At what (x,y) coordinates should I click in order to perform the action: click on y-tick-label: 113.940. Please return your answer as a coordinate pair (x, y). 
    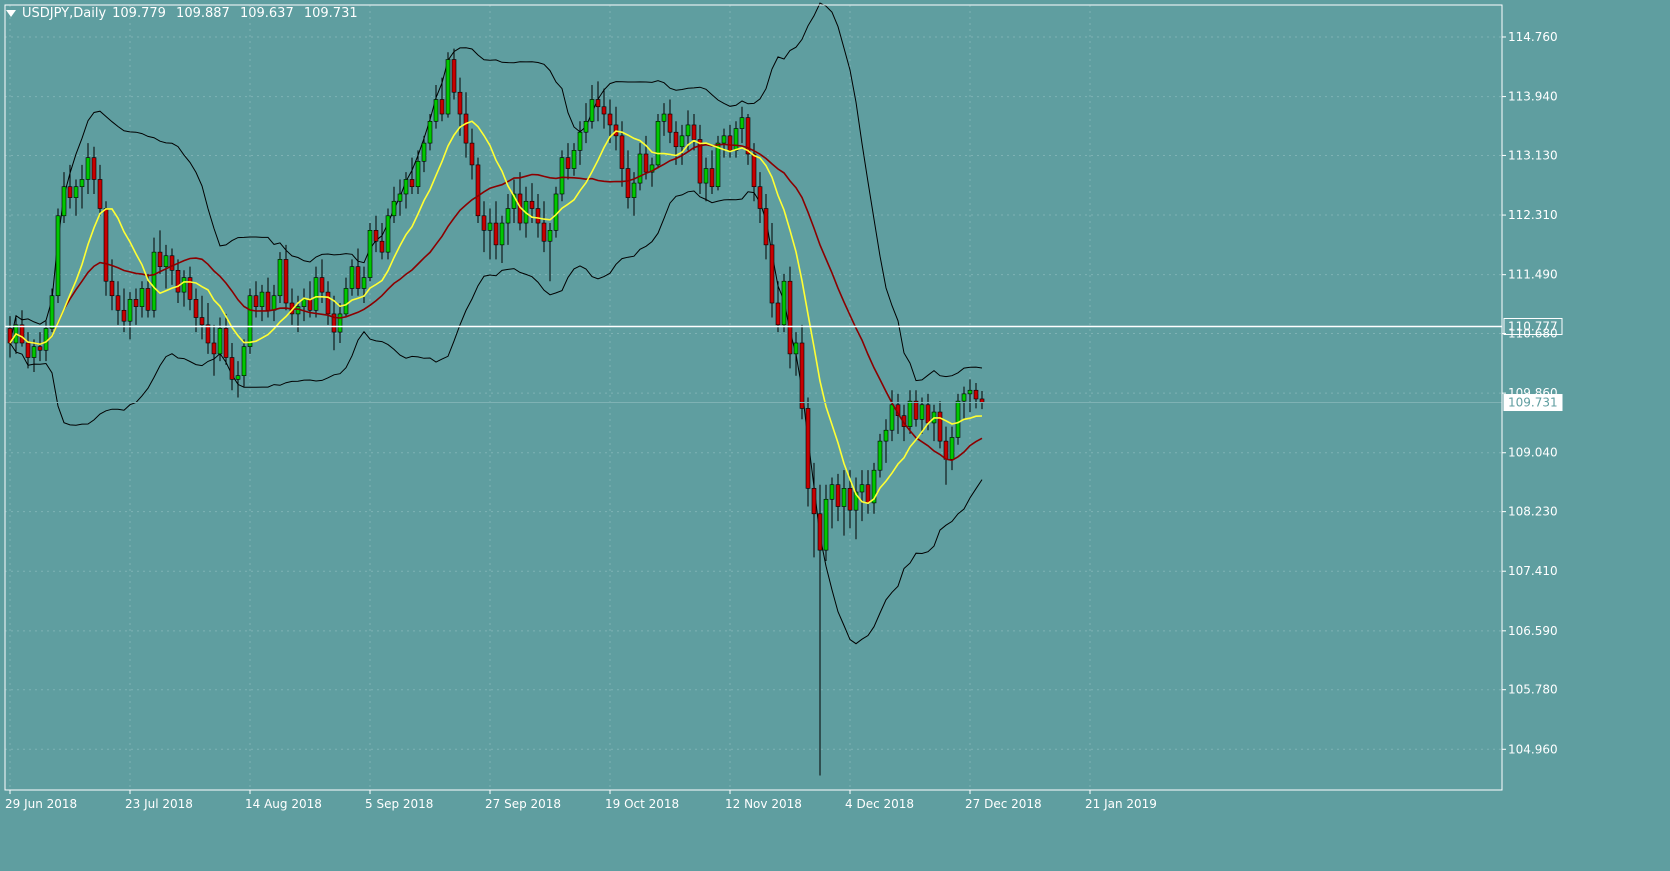
    Looking at the image, I should click on (1533, 97).